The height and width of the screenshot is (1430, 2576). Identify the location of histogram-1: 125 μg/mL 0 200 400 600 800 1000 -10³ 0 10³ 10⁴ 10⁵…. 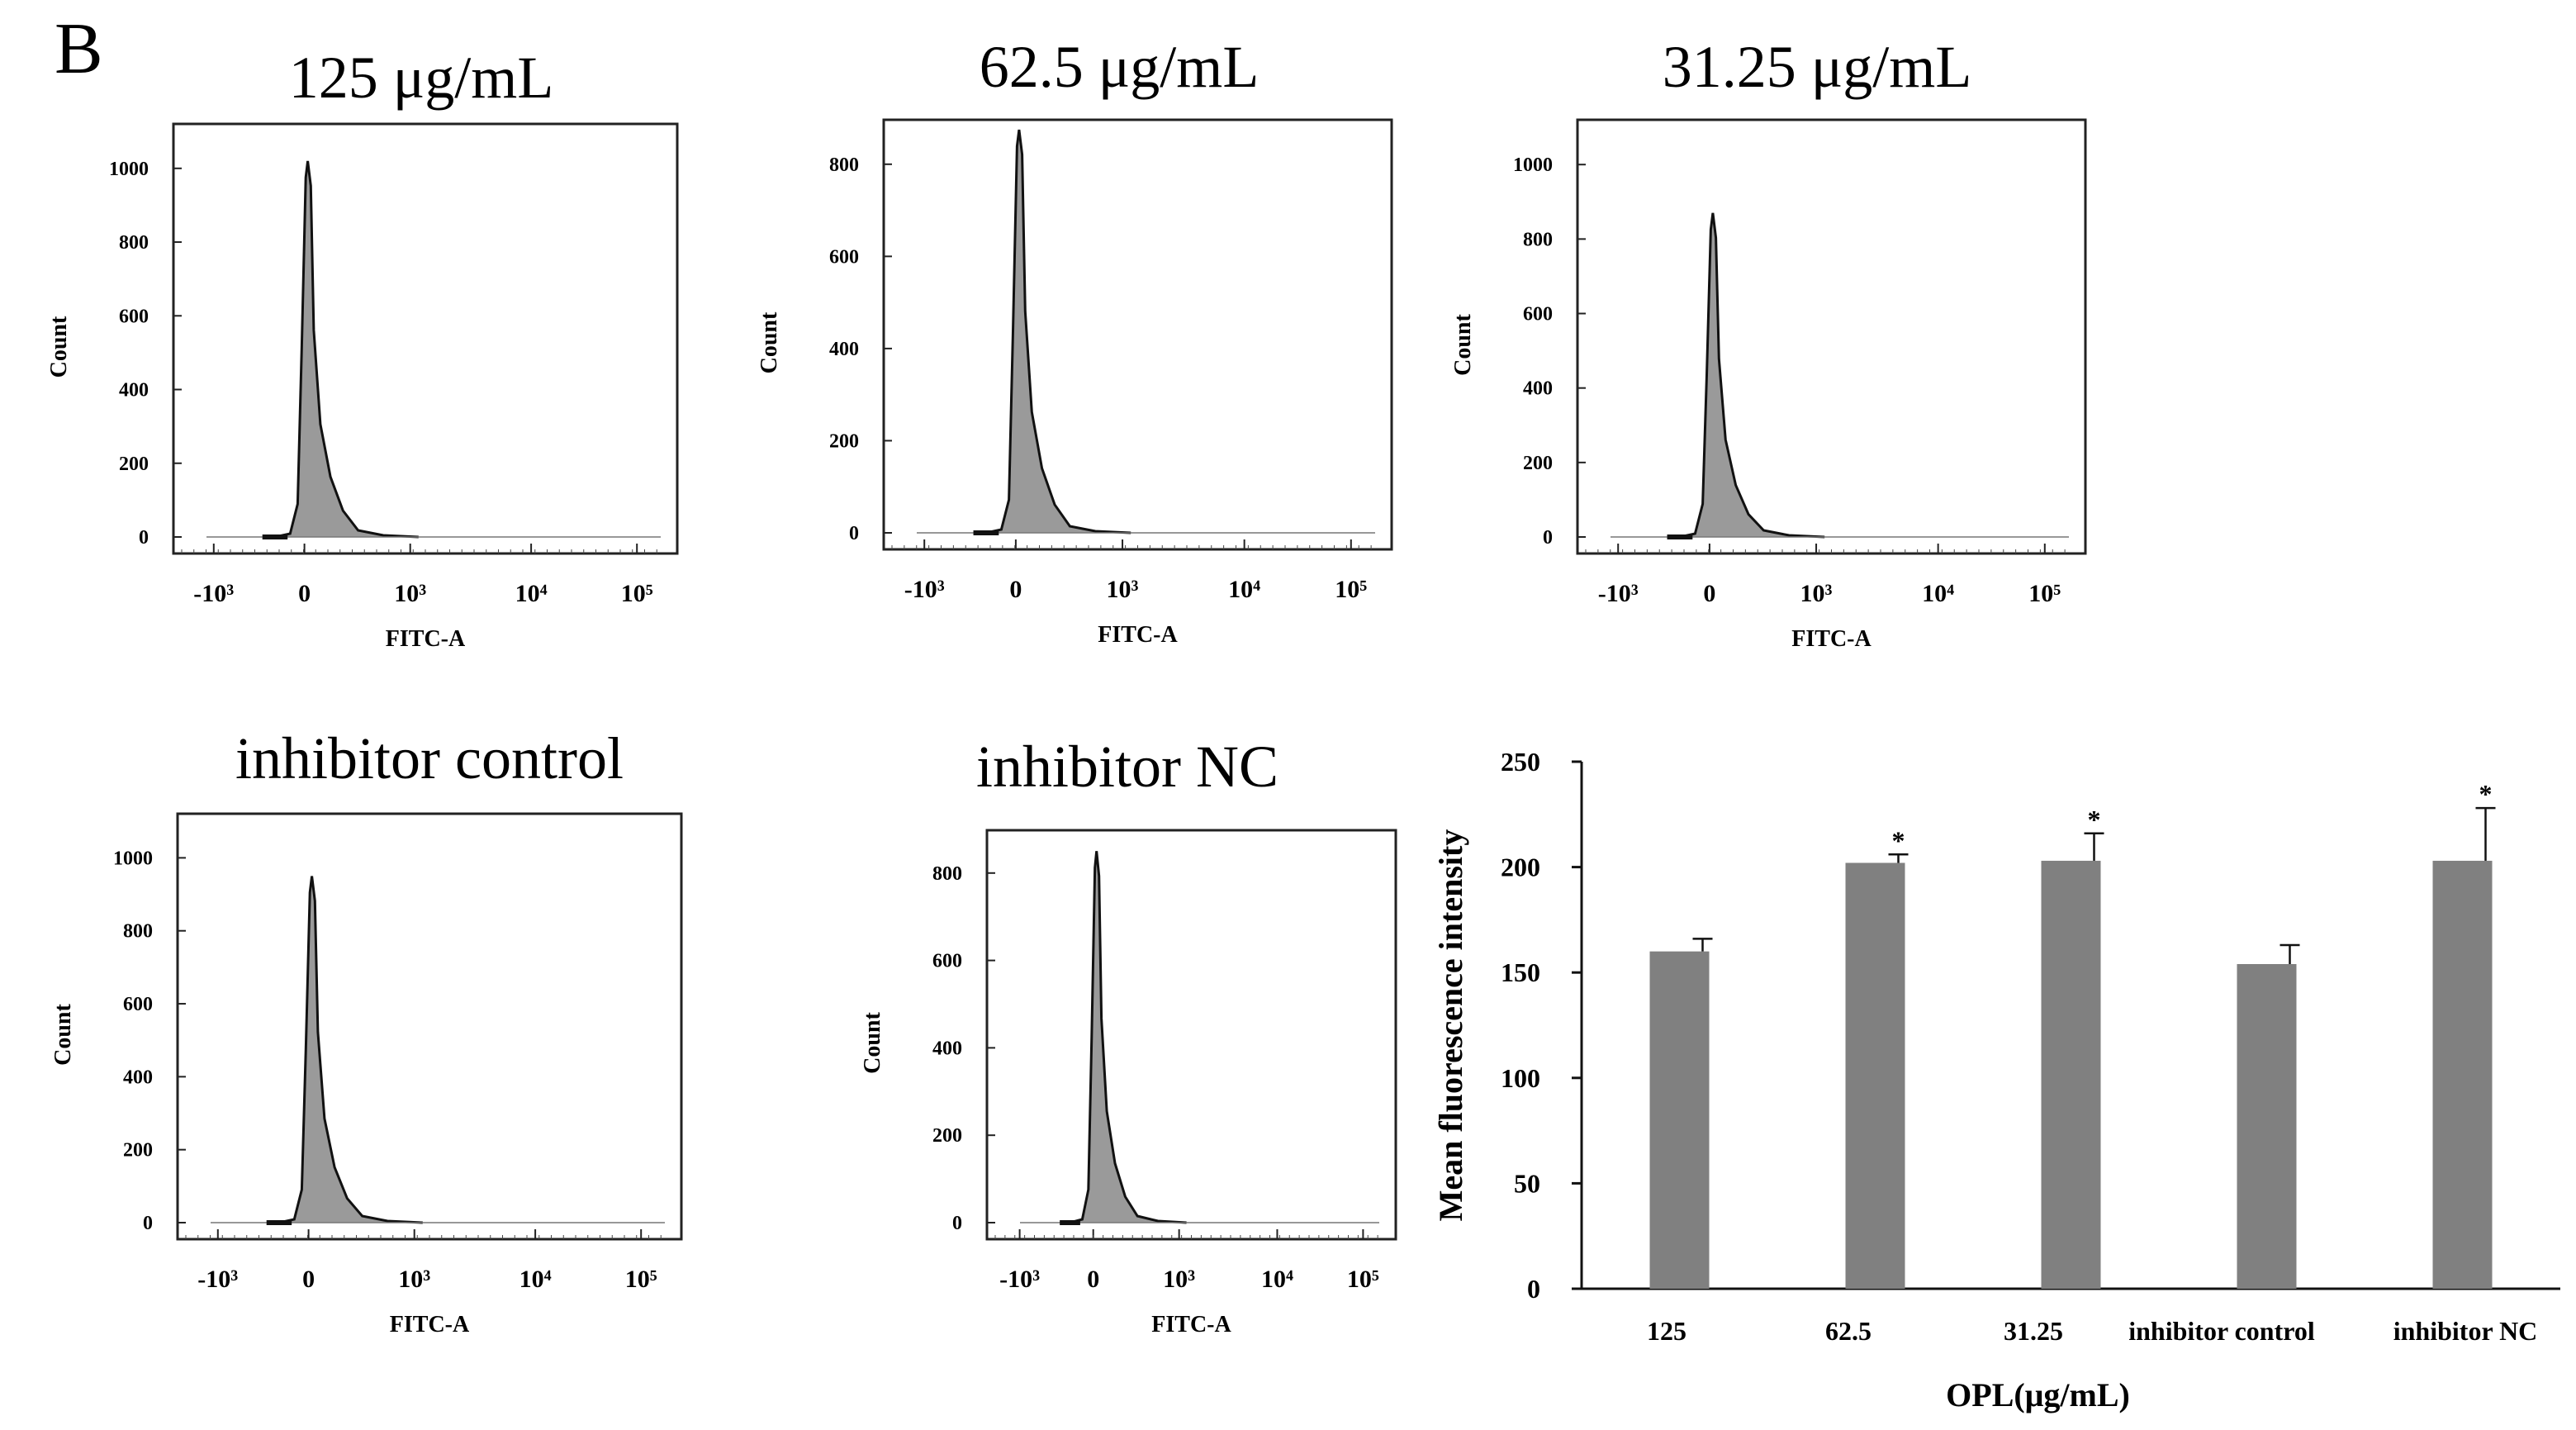
(362, 348).